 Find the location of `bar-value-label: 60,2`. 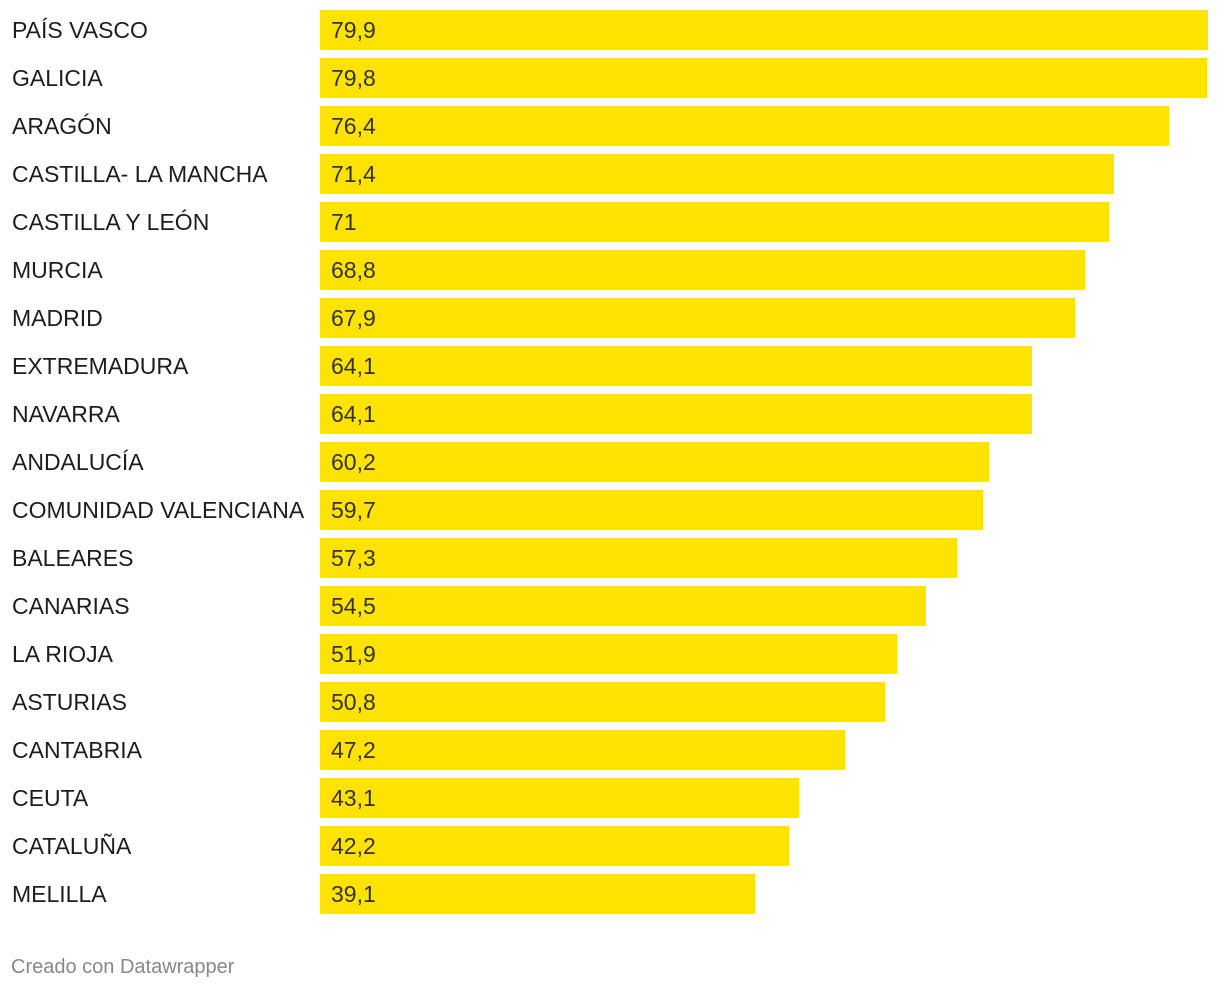

bar-value-label: 60,2 is located at coordinates (353, 462).